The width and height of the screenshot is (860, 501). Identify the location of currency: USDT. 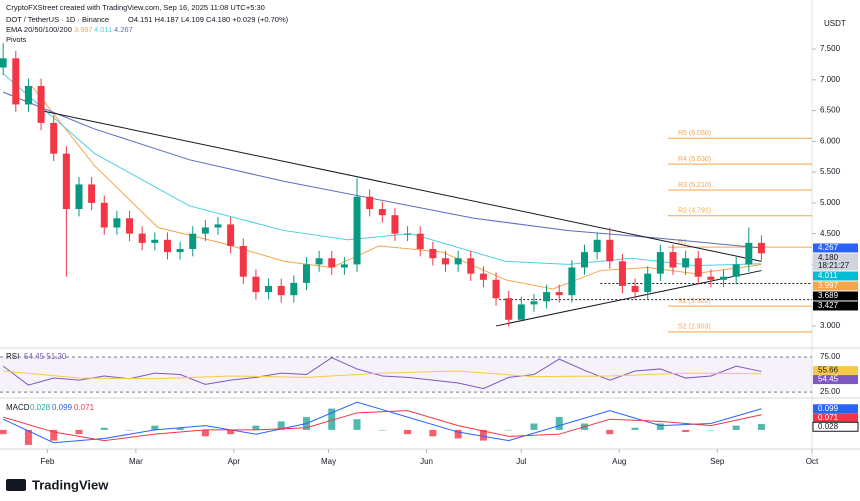
(835, 23).